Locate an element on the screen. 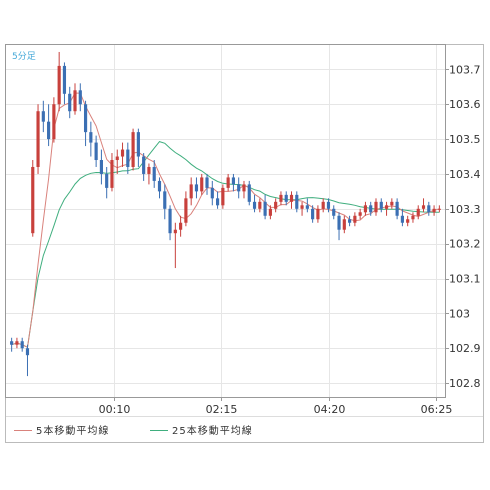 Image resolution: width=490 pixels, height=490 pixels. y-tick-label: 103.2 is located at coordinates (465, 244).